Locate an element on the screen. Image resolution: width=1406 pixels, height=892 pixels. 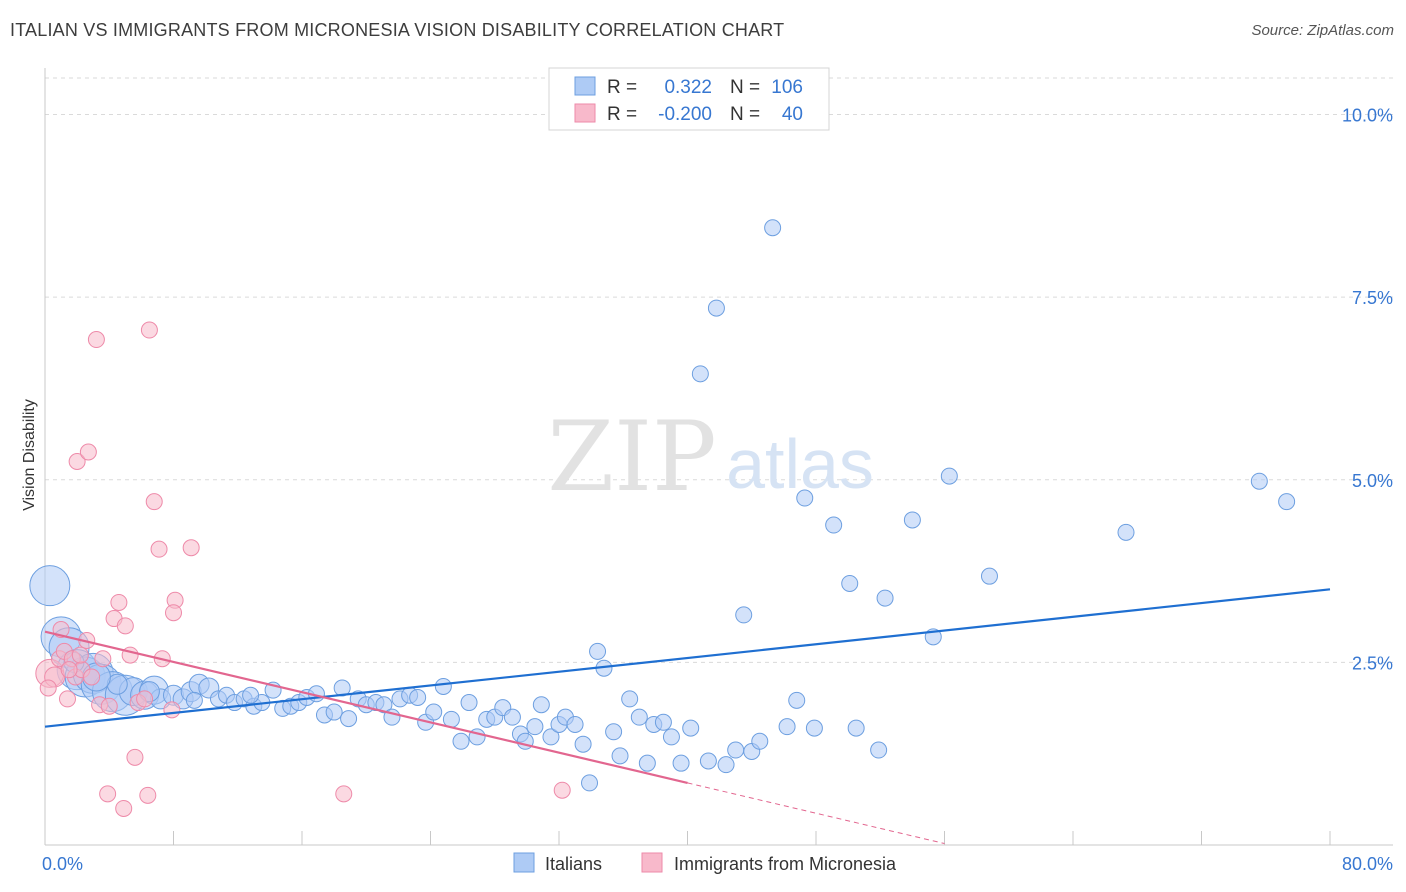
watermark: ZIP atlas is located at coordinates (710, 457).